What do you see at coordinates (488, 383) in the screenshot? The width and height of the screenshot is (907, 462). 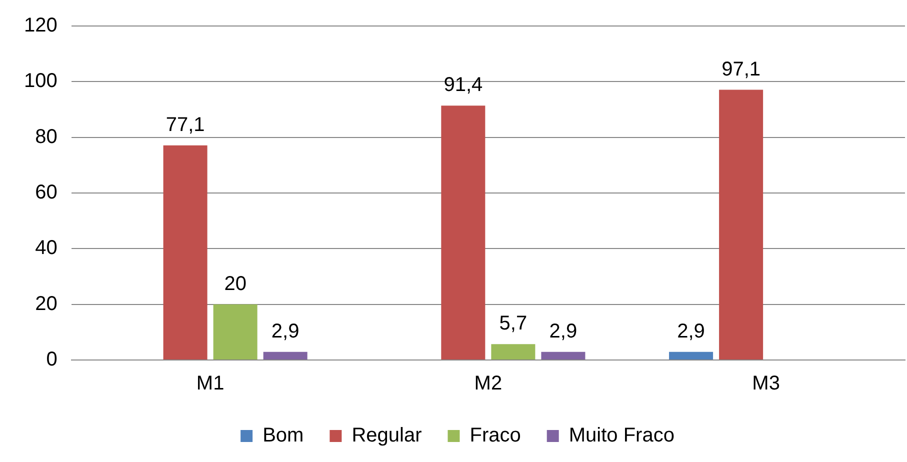 I see `x-tick-label: M2` at bounding box center [488, 383].